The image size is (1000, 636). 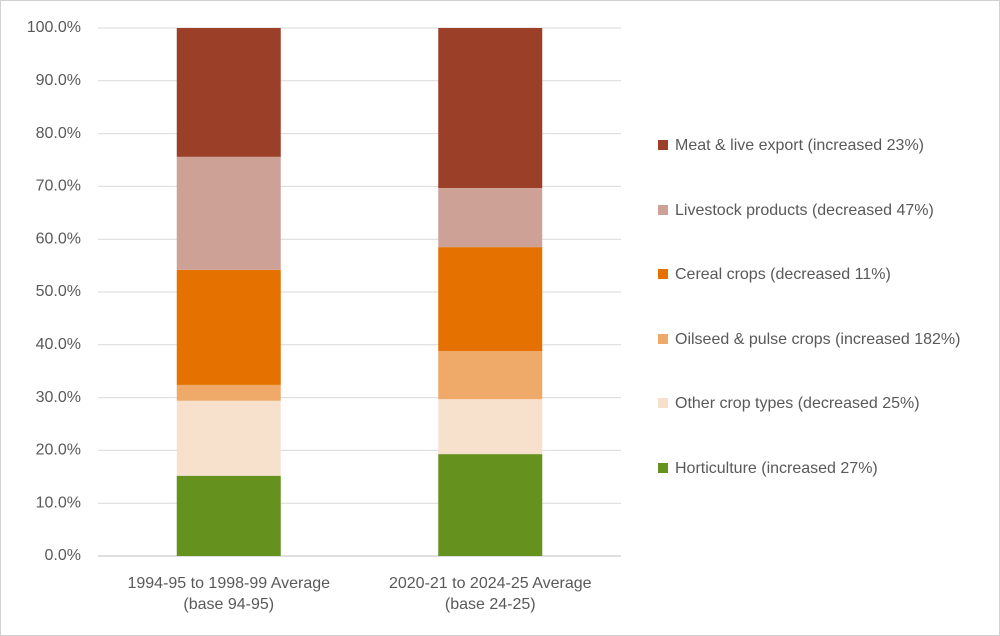 What do you see at coordinates (804, 210) in the screenshot?
I see `legend-label: Livestock products (decreased 47%)` at bounding box center [804, 210].